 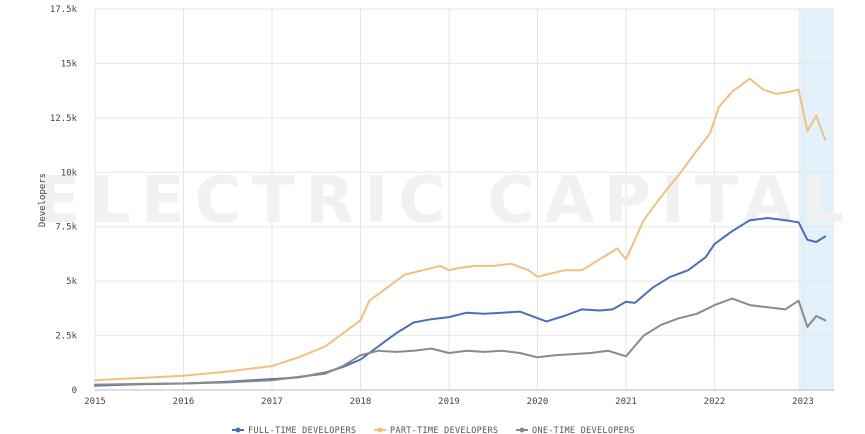 I want to click on legend-label: ONE-TIME DEVELOPERS, so click(x=583, y=430).